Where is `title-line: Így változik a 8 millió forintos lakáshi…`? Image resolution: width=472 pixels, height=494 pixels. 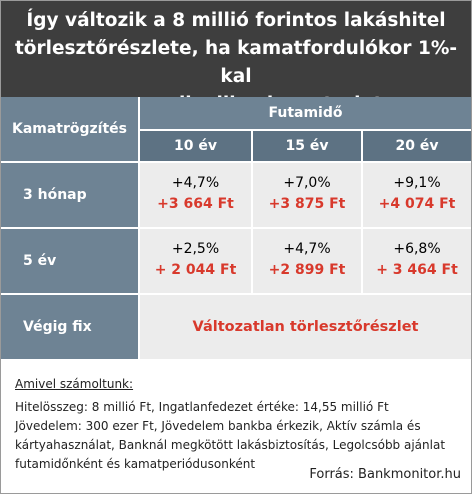 title-line: Így változik a 8 millió forintos lakáshi… is located at coordinates (236, 20).